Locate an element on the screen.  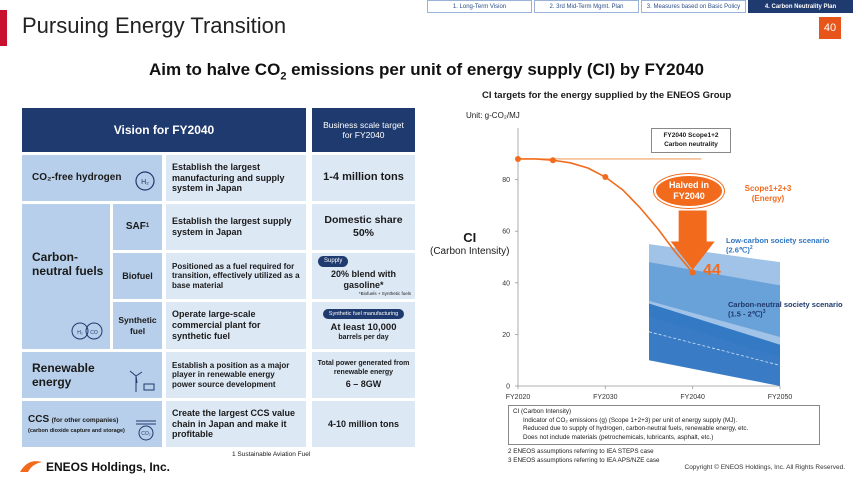
company-logo-text: ENEOS Holdings, Inc. is located at coordinates (108, 467).